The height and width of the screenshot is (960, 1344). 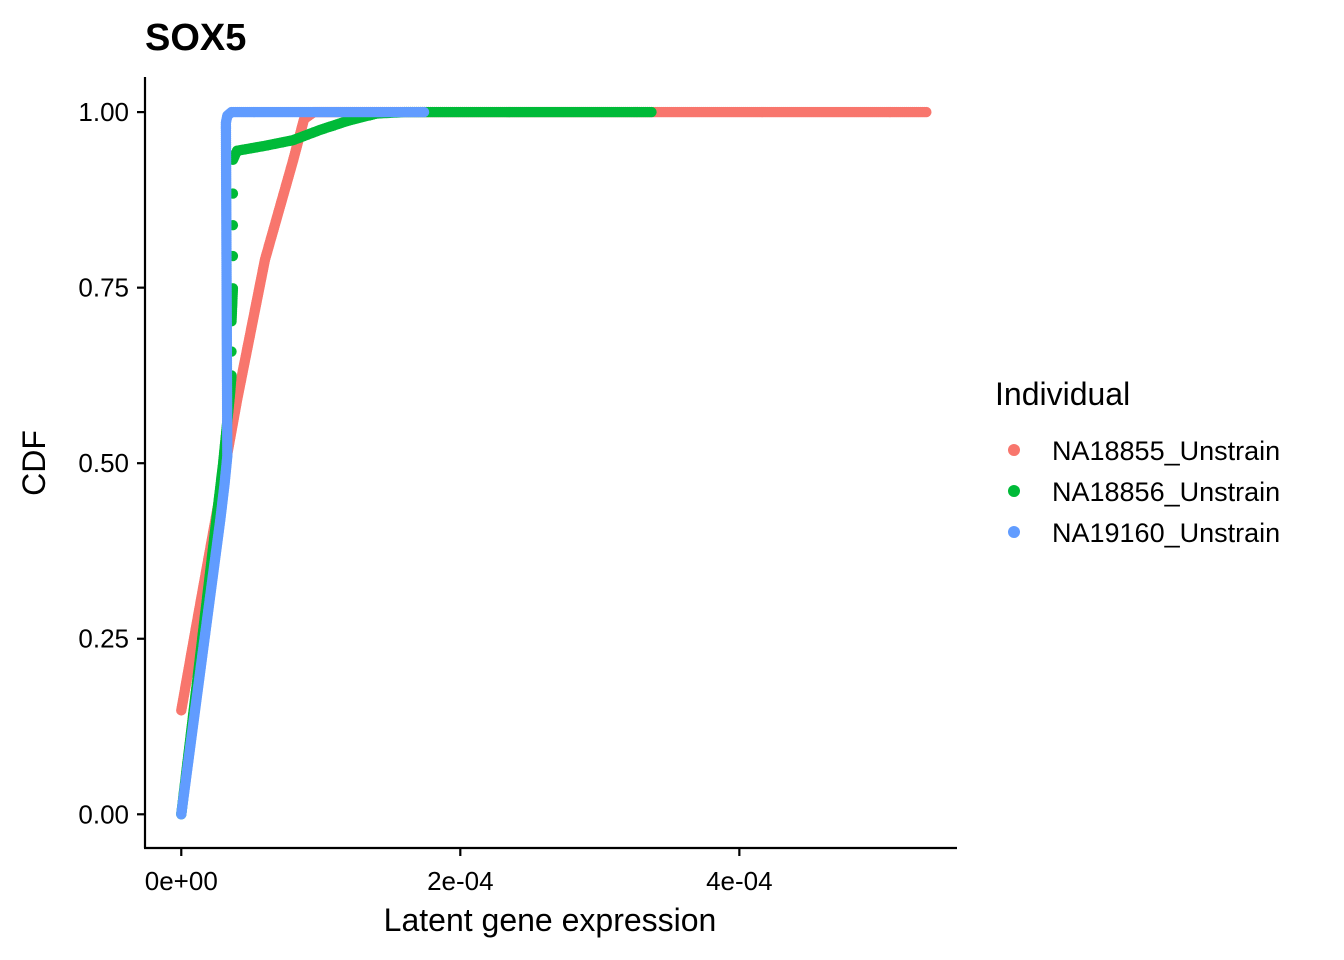 What do you see at coordinates (34, 463) in the screenshot?
I see `y-axis-title: CDF` at bounding box center [34, 463].